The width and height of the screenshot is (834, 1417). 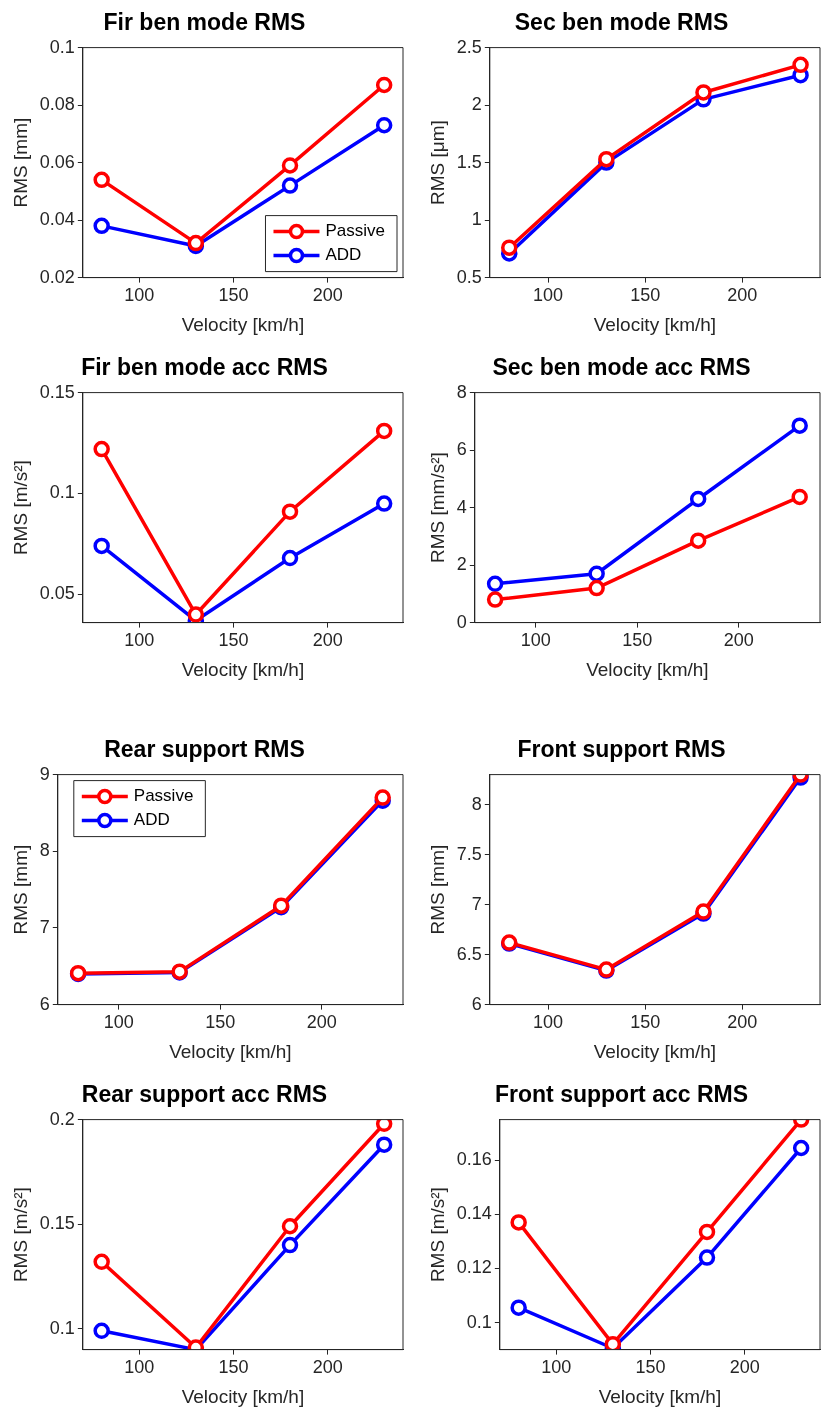 I want to click on y-tick-label: 0.08, so click(x=57, y=104).